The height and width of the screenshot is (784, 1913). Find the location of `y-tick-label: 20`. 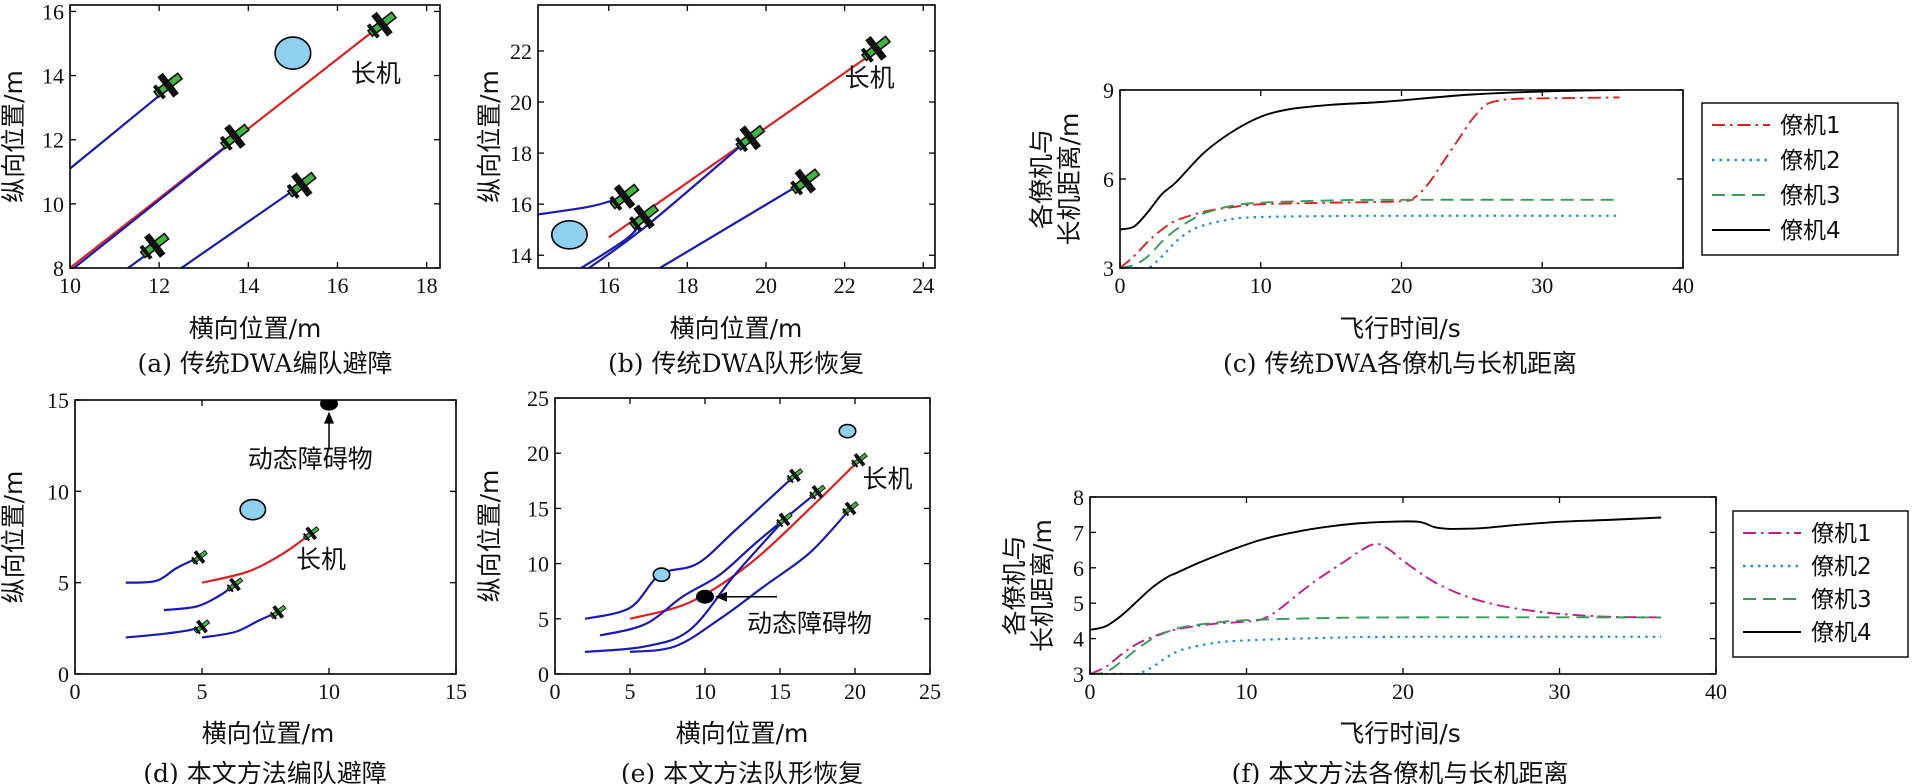

y-tick-label: 20 is located at coordinates (521, 102).